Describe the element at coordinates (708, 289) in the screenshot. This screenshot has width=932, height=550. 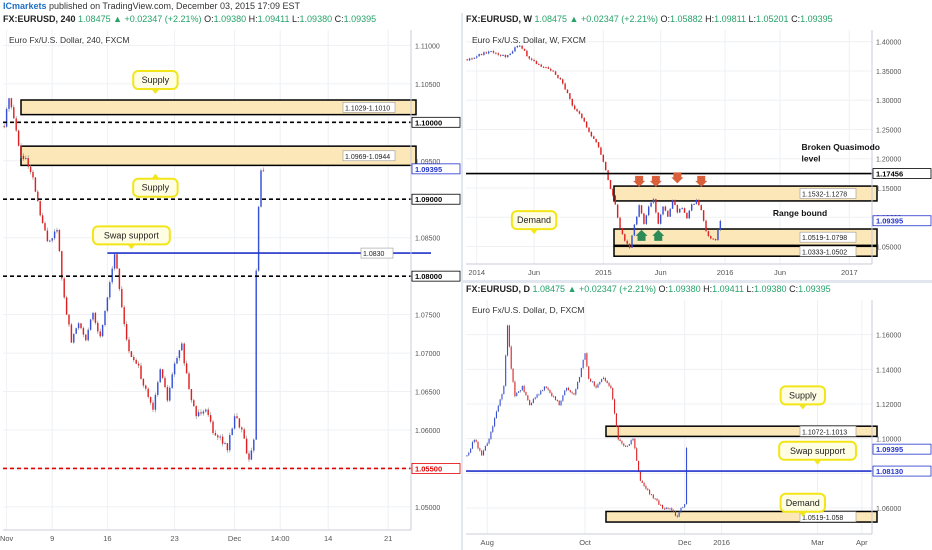
I see `high-label: H:` at that location.